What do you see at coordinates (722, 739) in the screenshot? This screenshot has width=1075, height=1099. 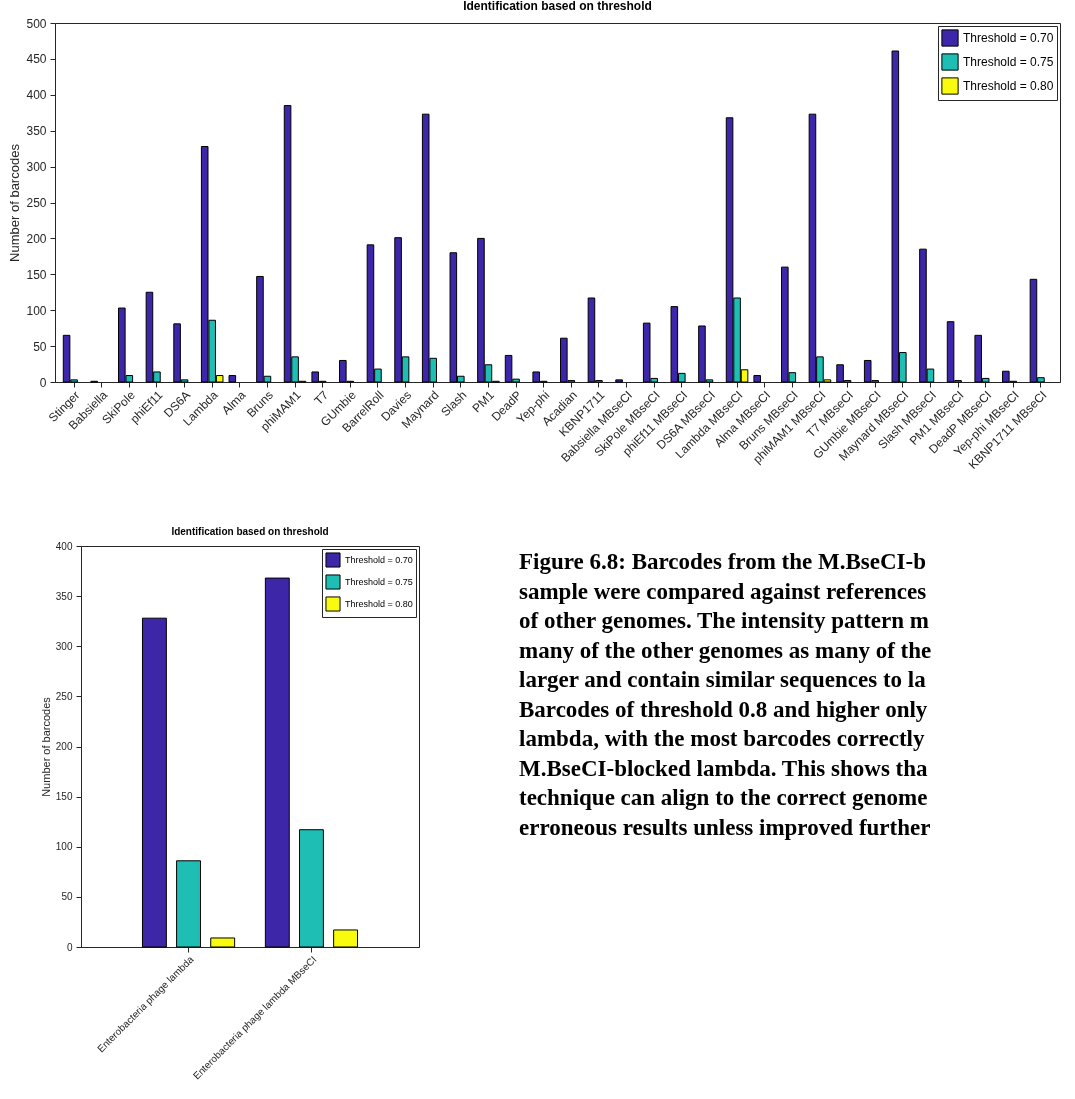 I see `text: lambda, with the most barcodes correctly` at bounding box center [722, 739].